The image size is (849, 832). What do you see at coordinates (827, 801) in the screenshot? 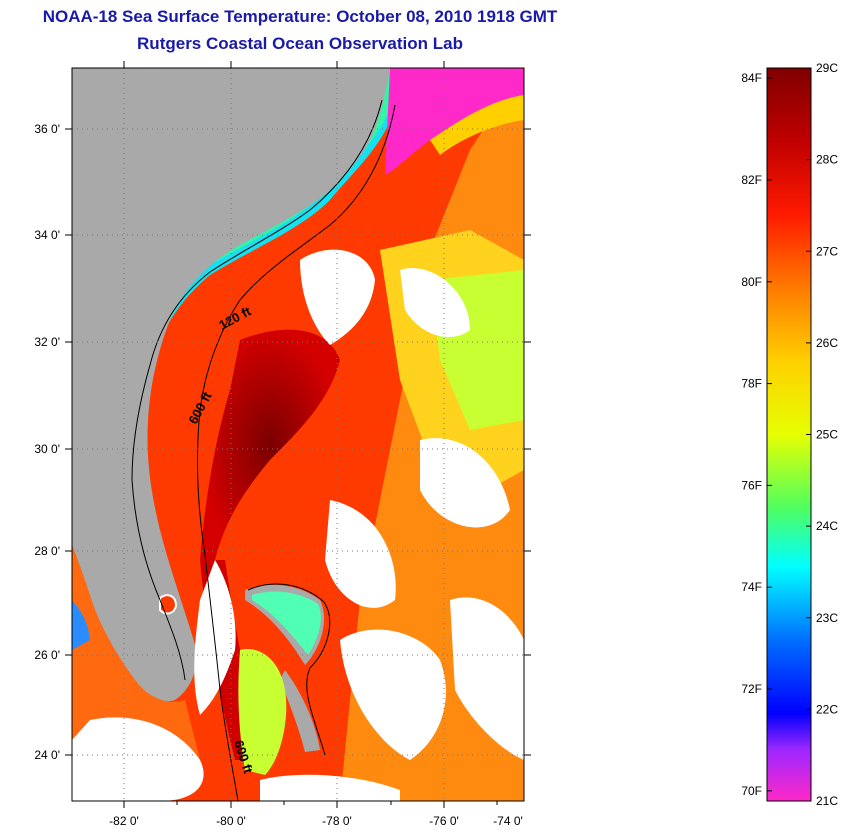
I see `colorbar-label-c: 21C` at bounding box center [827, 801].